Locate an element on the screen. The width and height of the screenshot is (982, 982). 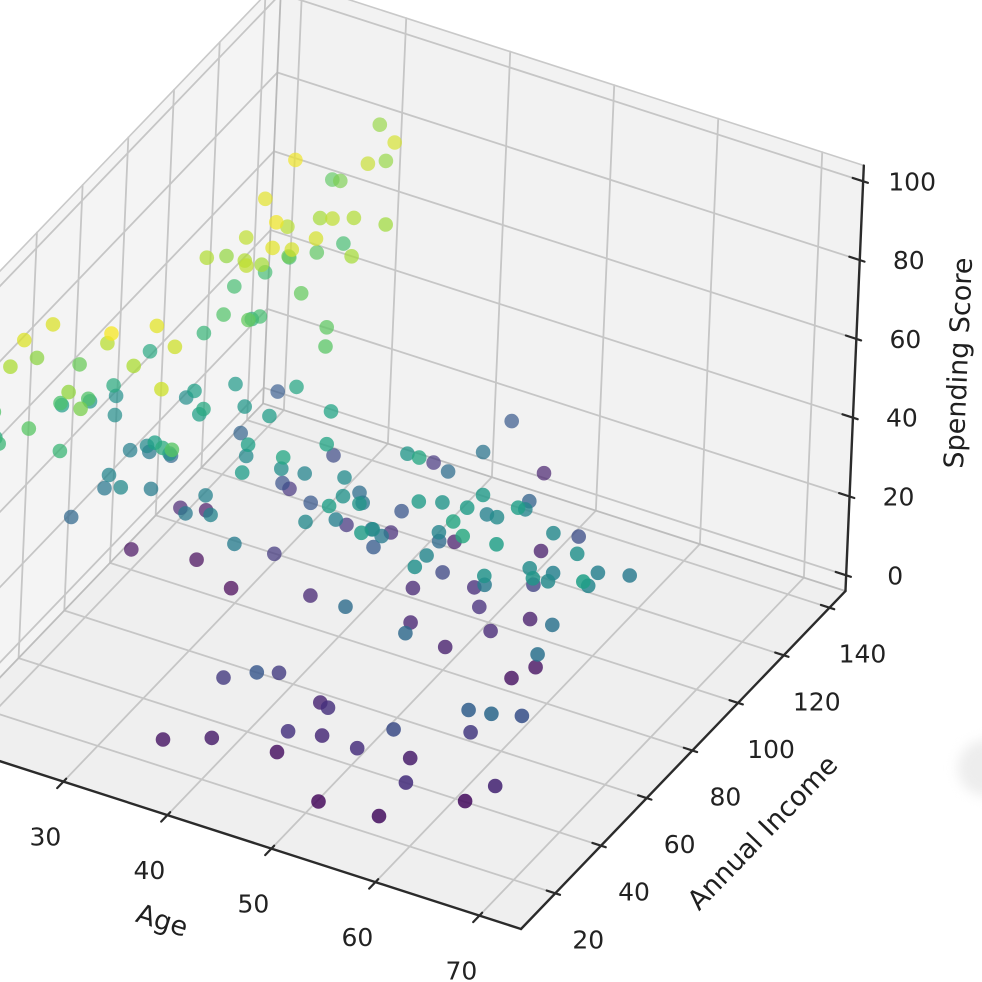
x-tick-label: 50 is located at coordinates (253, 904).